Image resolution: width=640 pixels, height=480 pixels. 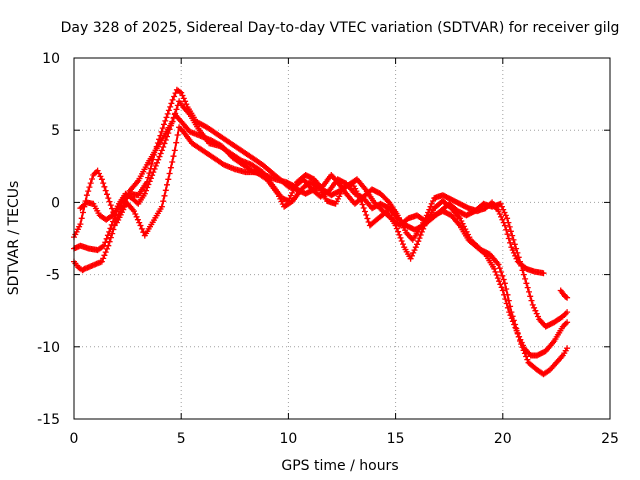 What do you see at coordinates (14, 238) in the screenshot?
I see `y-axis-label: SDTVAR / TECUs` at bounding box center [14, 238].